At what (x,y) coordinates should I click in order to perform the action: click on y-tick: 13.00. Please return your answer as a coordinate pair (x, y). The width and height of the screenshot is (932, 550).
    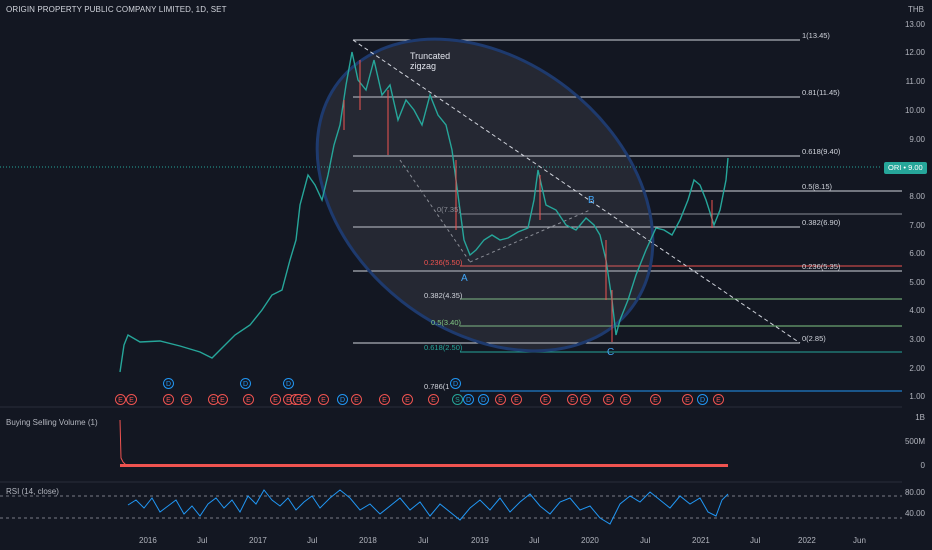
    Looking at the image, I should click on (914, 24).